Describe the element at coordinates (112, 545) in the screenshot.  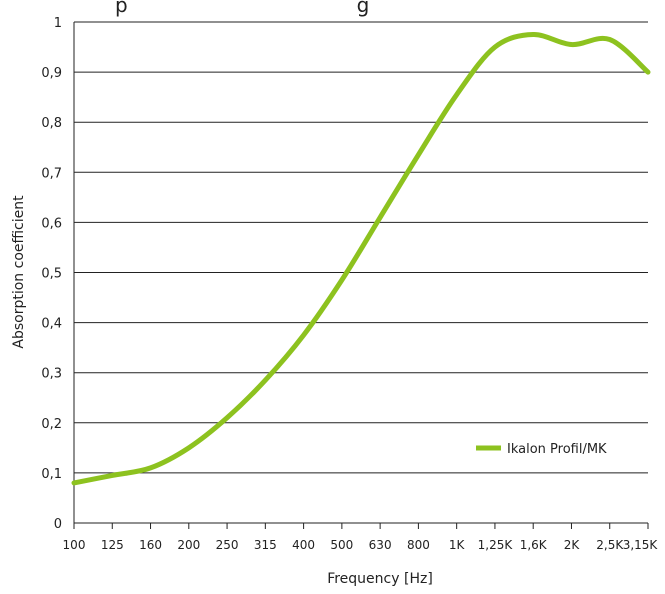
I see `x-tick-label: 125` at that location.